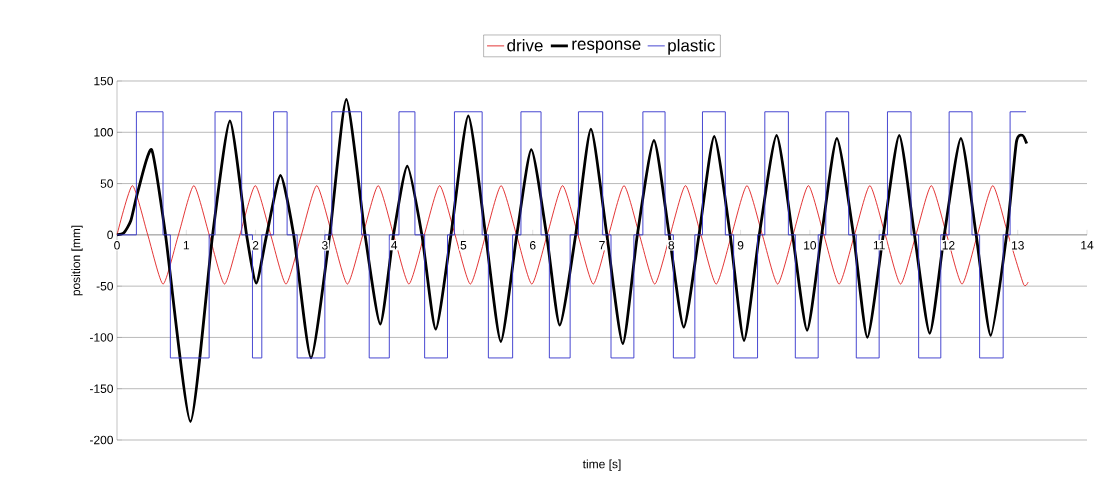 This screenshot has height=504, width=1114. I want to click on y-tick-label: -200, so click(101, 440).